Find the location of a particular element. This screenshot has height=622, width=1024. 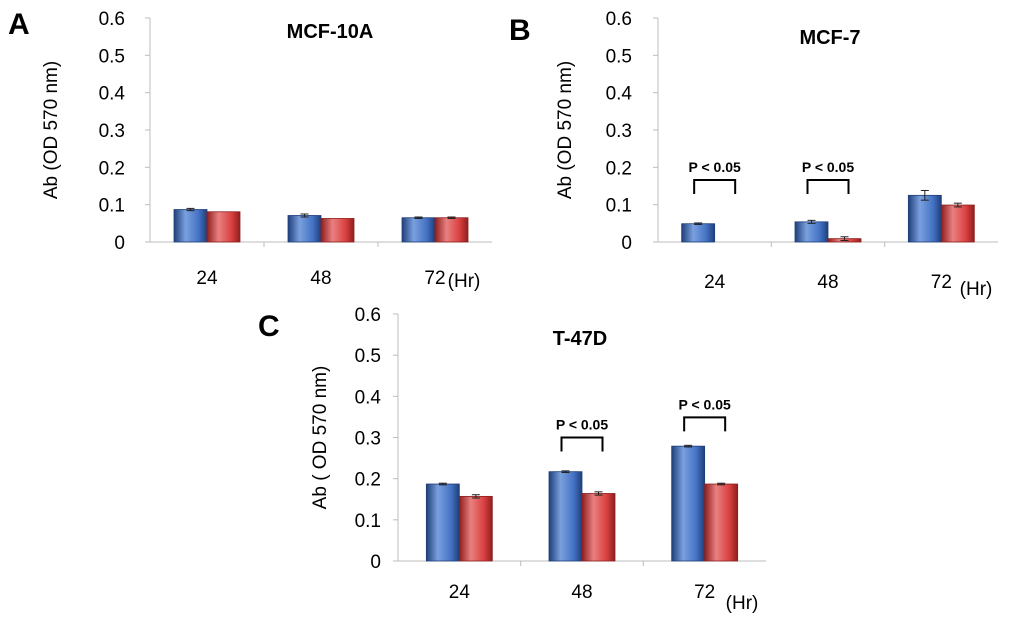

chart-title: MCF-7 is located at coordinates (829, 38).